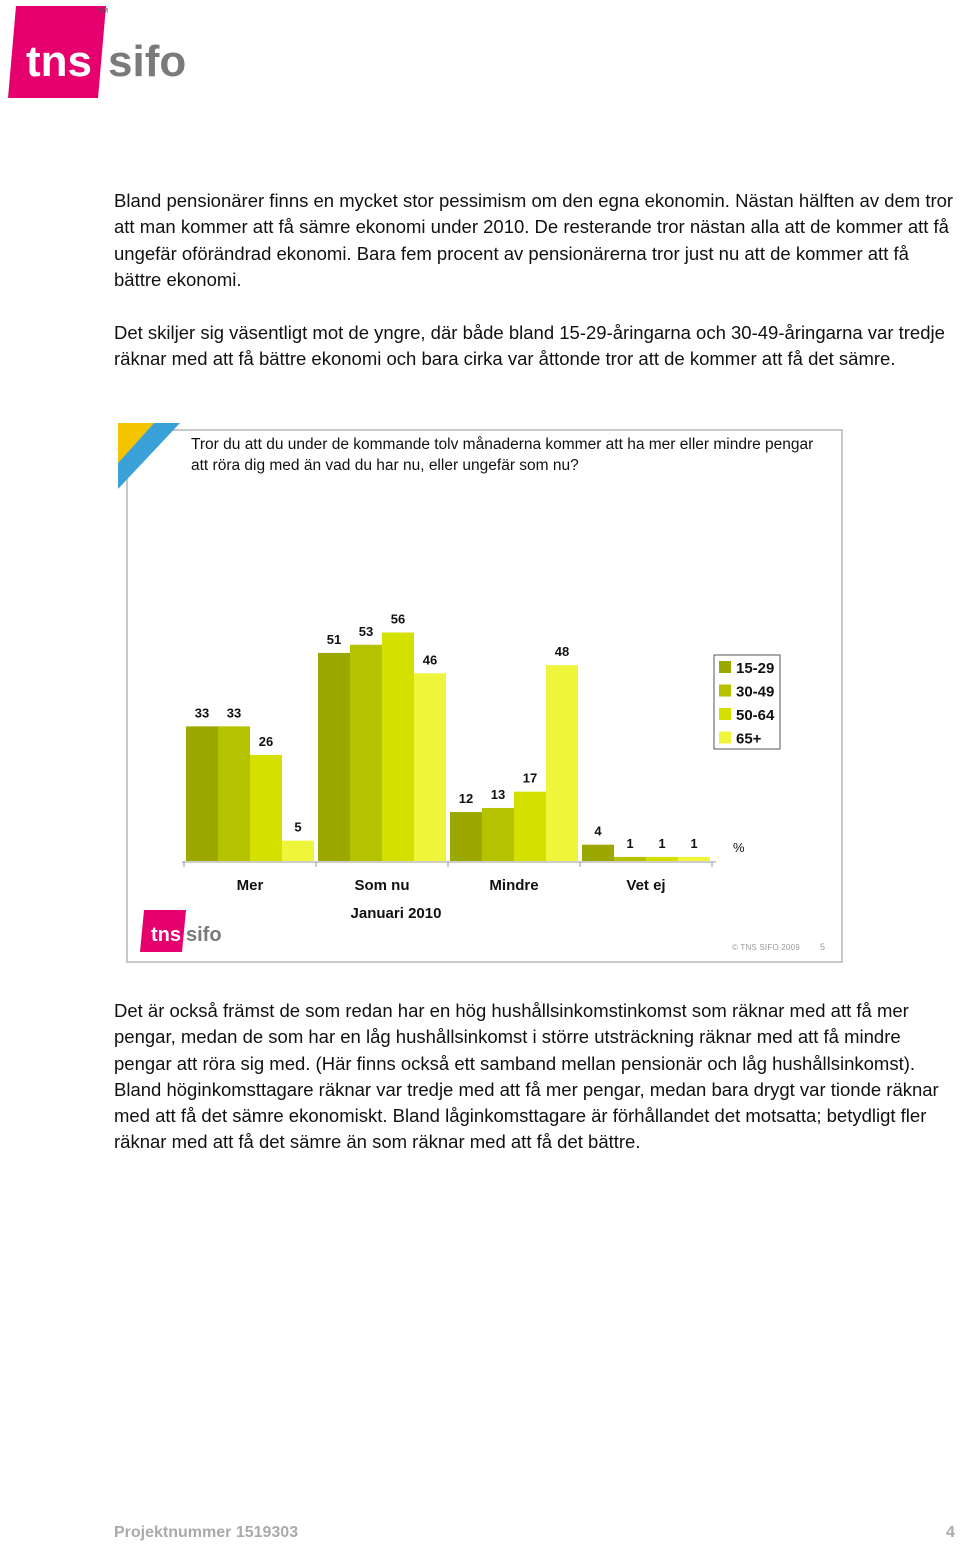 Image resolution: width=960 pixels, height=1547 pixels. I want to click on slide-number: 5, so click(823, 947).